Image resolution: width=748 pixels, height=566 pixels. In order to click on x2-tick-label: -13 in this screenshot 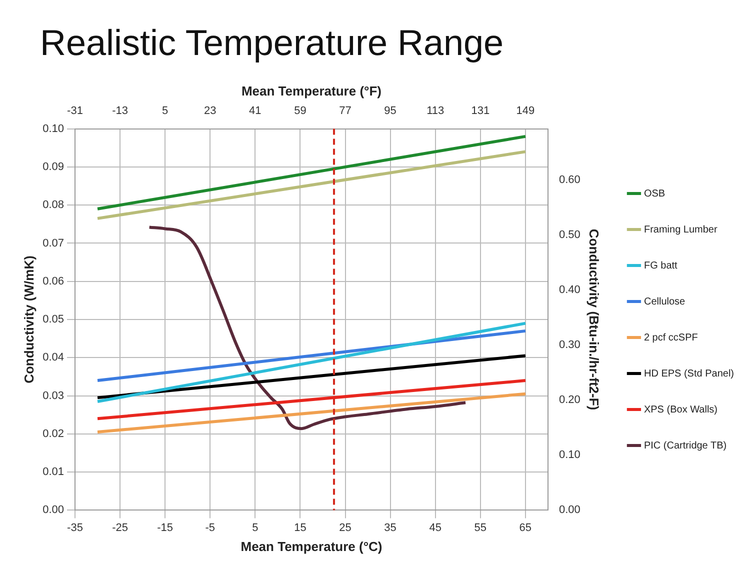, I will do `click(120, 111)`.